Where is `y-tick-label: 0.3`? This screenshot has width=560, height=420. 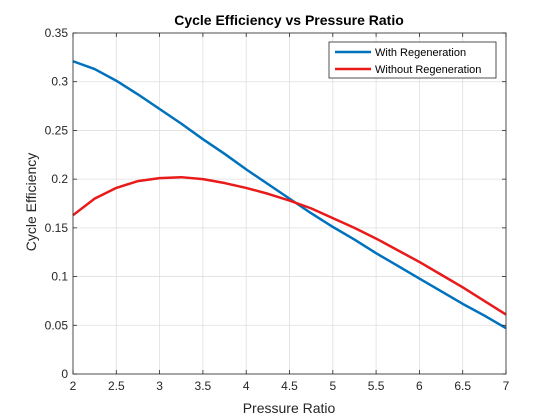 y-tick-label: 0.3 is located at coordinates (59, 82).